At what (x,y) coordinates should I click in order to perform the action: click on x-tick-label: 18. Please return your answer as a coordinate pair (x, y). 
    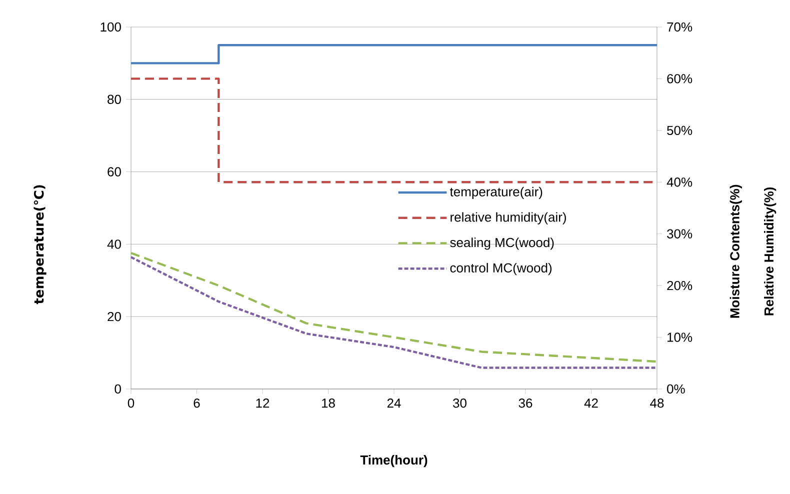
    Looking at the image, I should click on (328, 403).